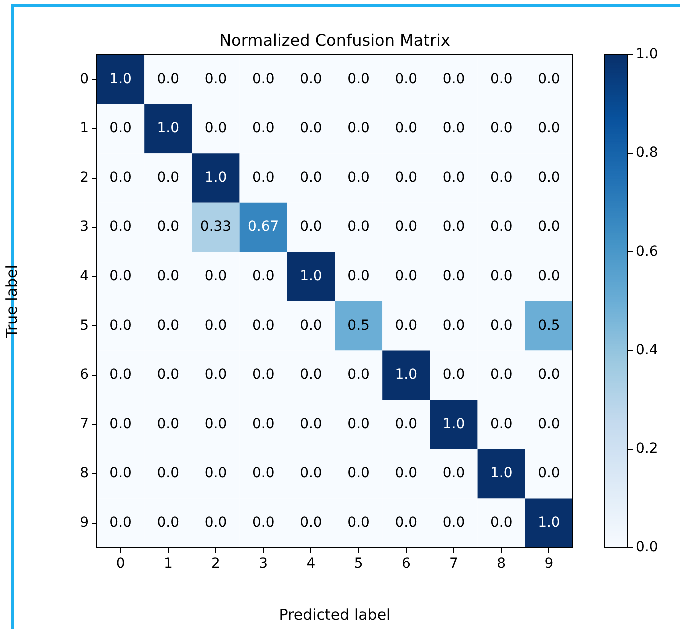 The image size is (681, 629). Describe the element at coordinates (549, 326) in the screenshot. I see `data-label: 0.5` at that location.